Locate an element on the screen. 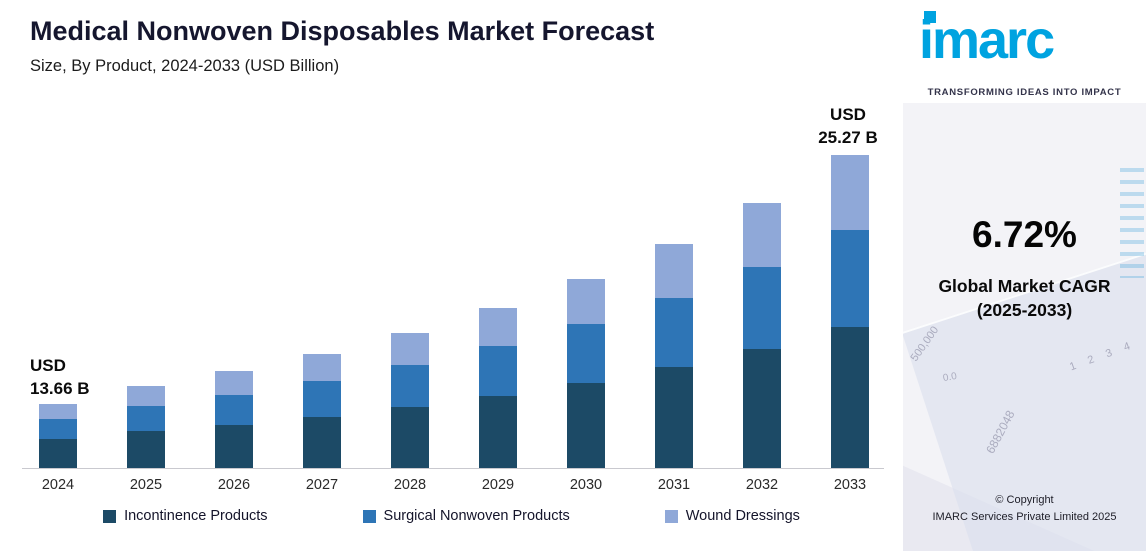 This screenshot has width=1146, height=551. legend-label-wound: Wound Dressings is located at coordinates (742, 516).